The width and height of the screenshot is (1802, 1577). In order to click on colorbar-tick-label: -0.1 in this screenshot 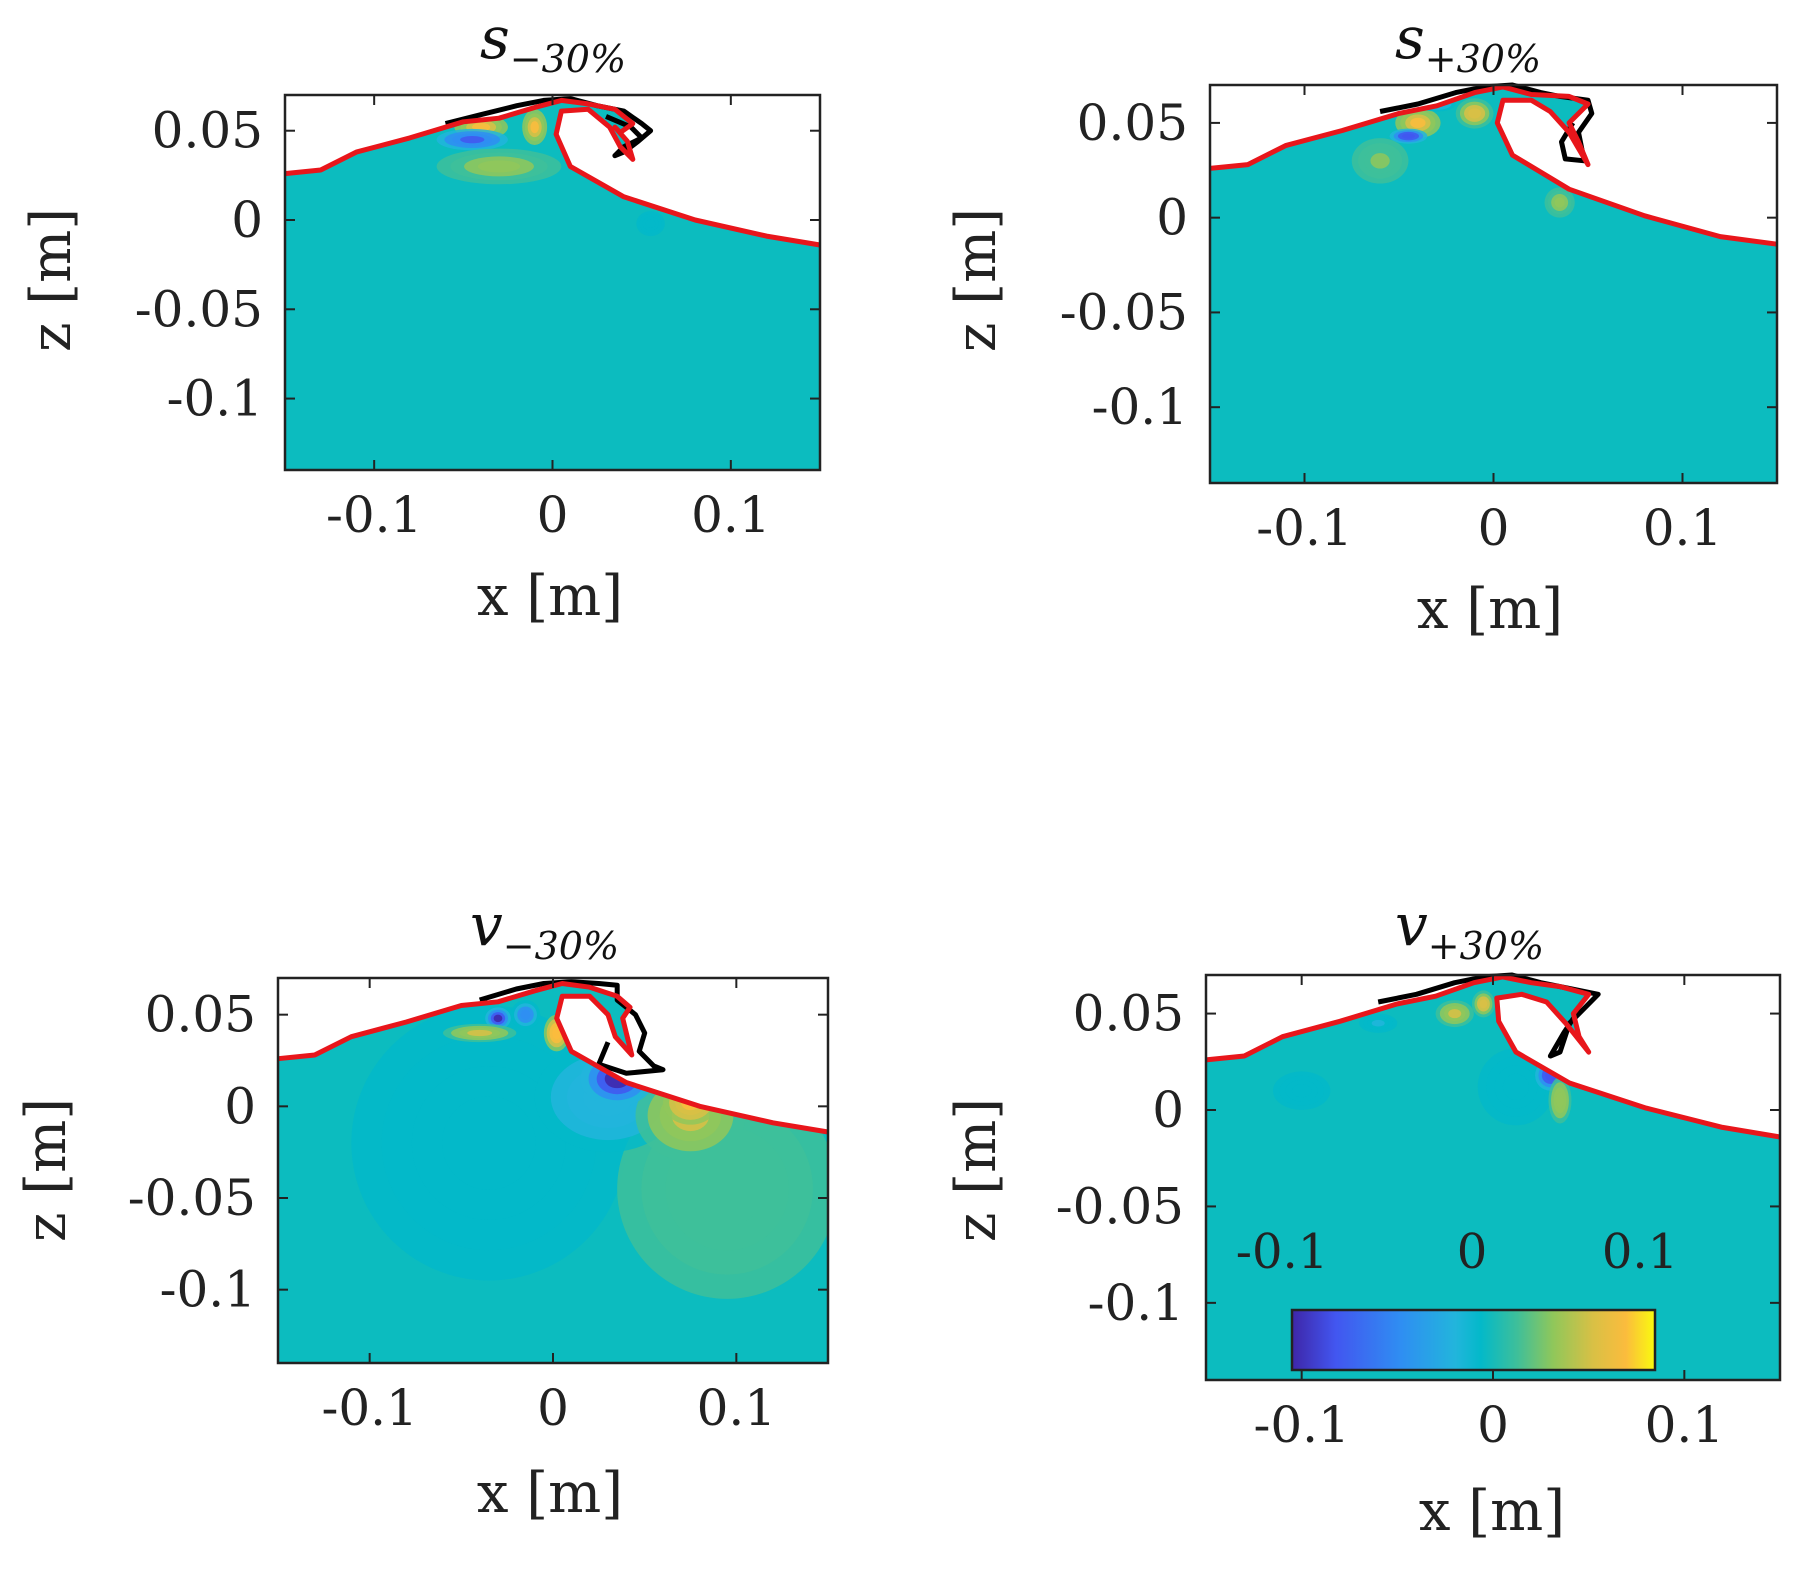, I will do `click(1282, 1252)`.